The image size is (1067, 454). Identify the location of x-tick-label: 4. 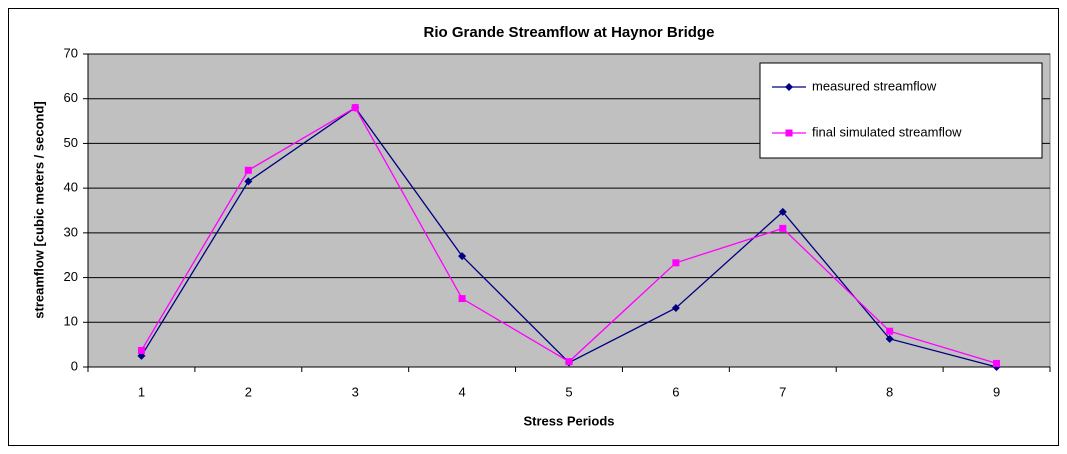
(461, 391).